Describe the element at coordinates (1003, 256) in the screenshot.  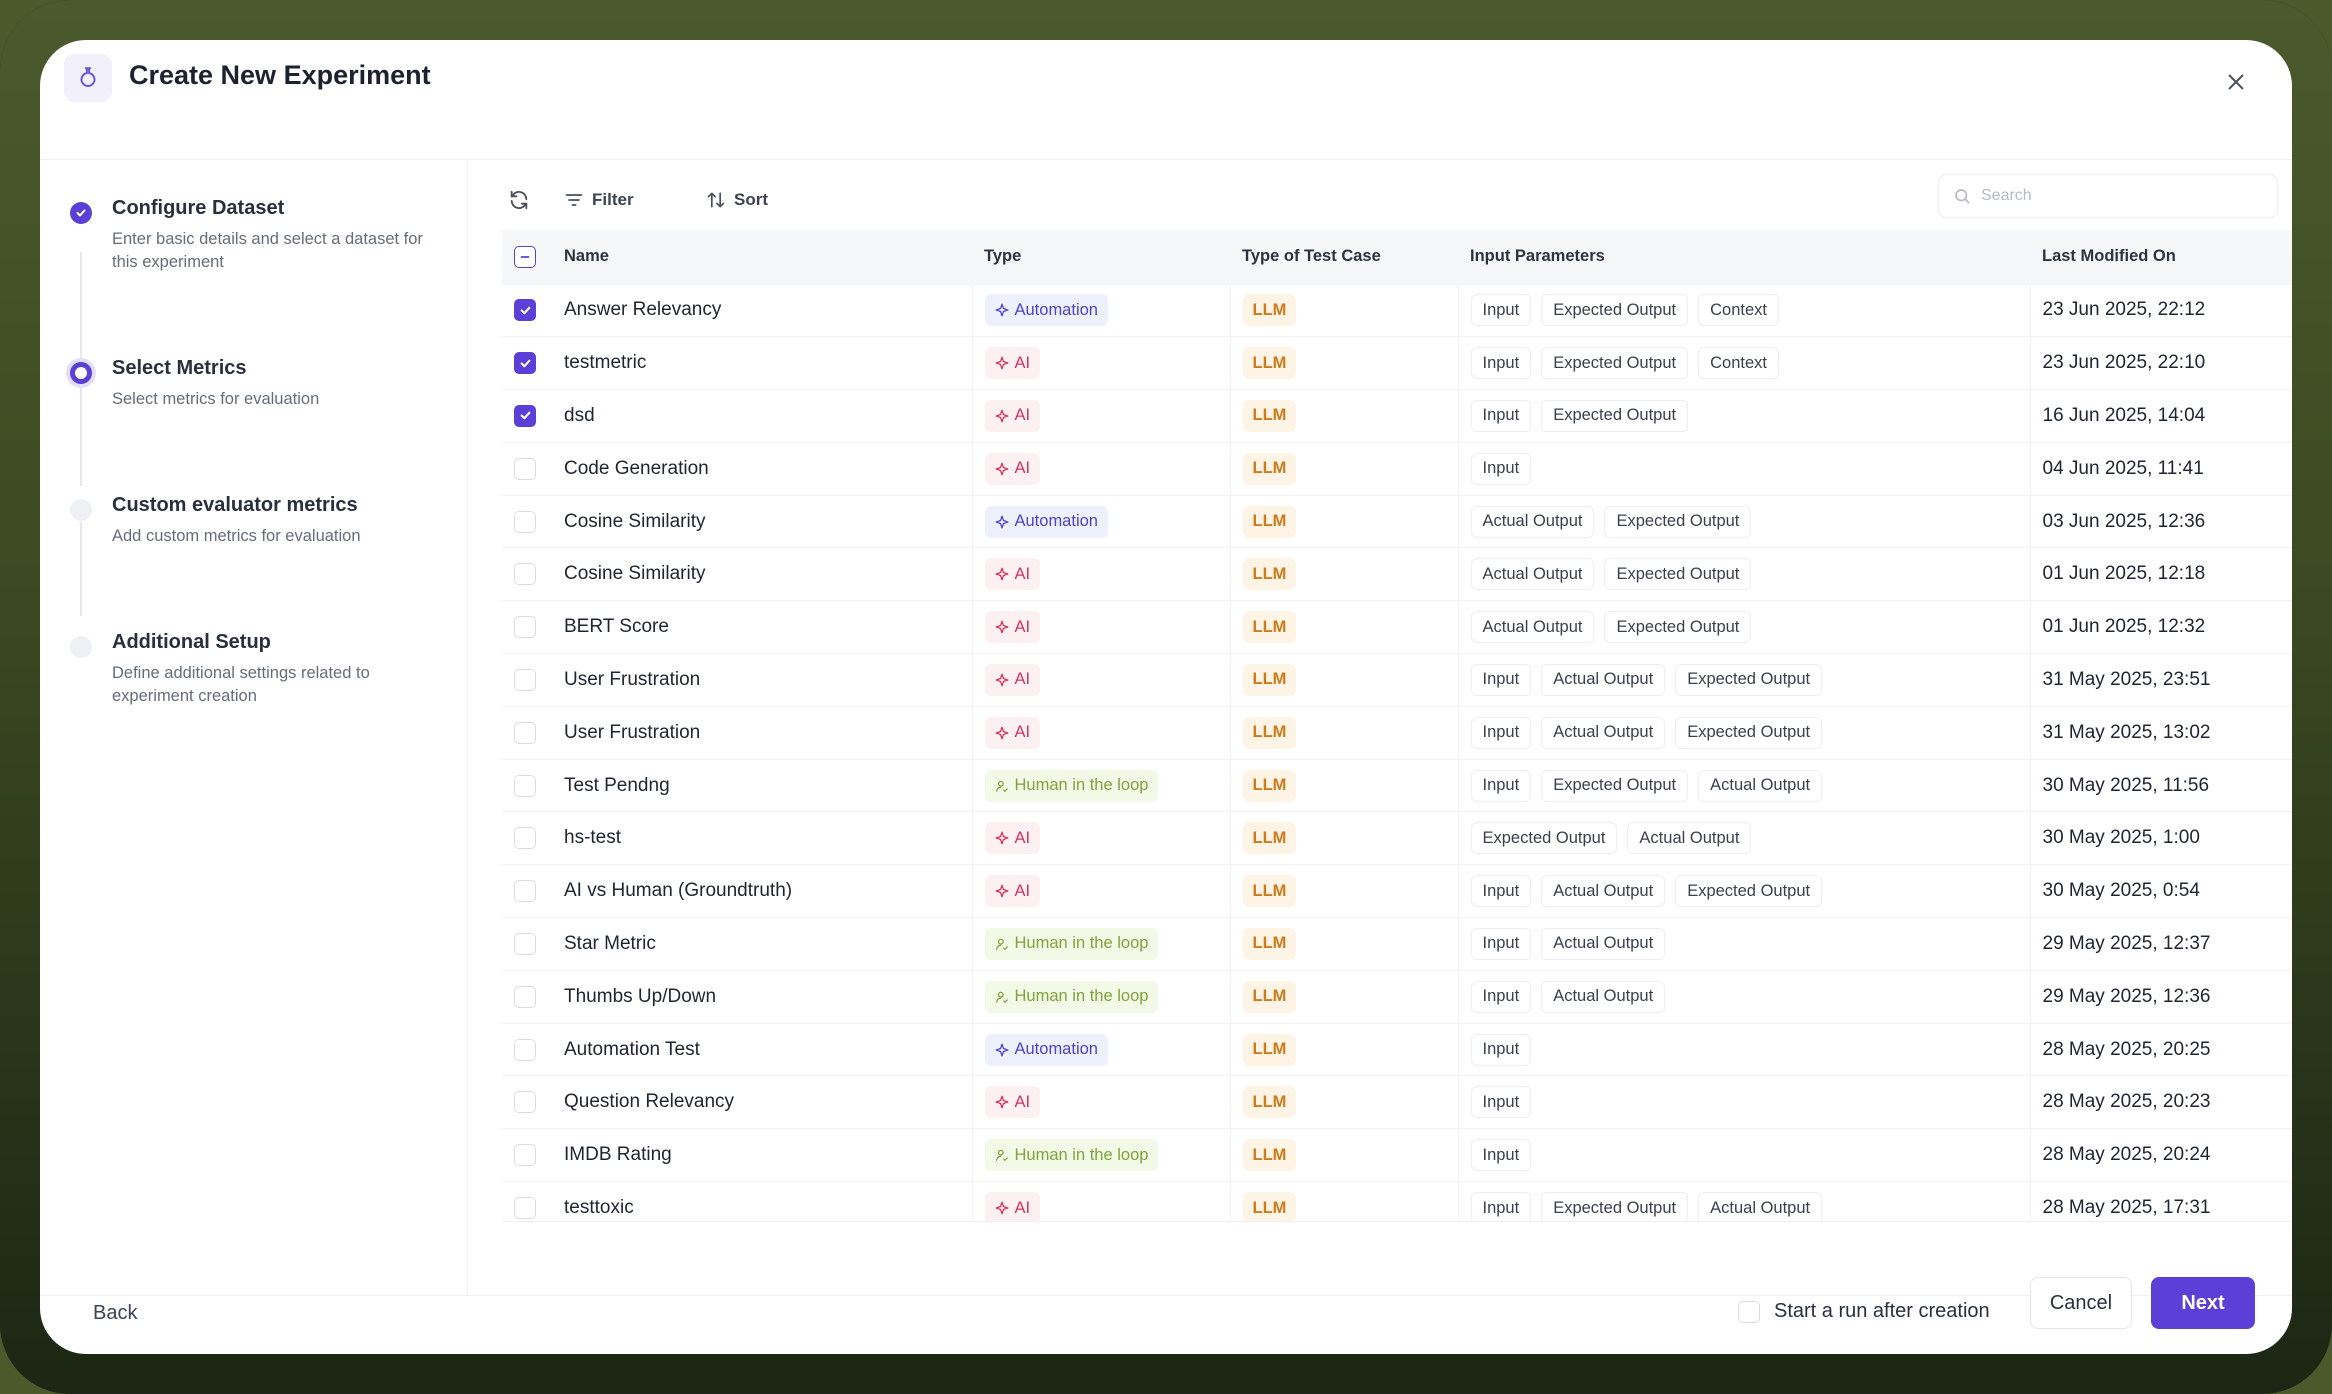
I see `column-header-type: Type` at that location.